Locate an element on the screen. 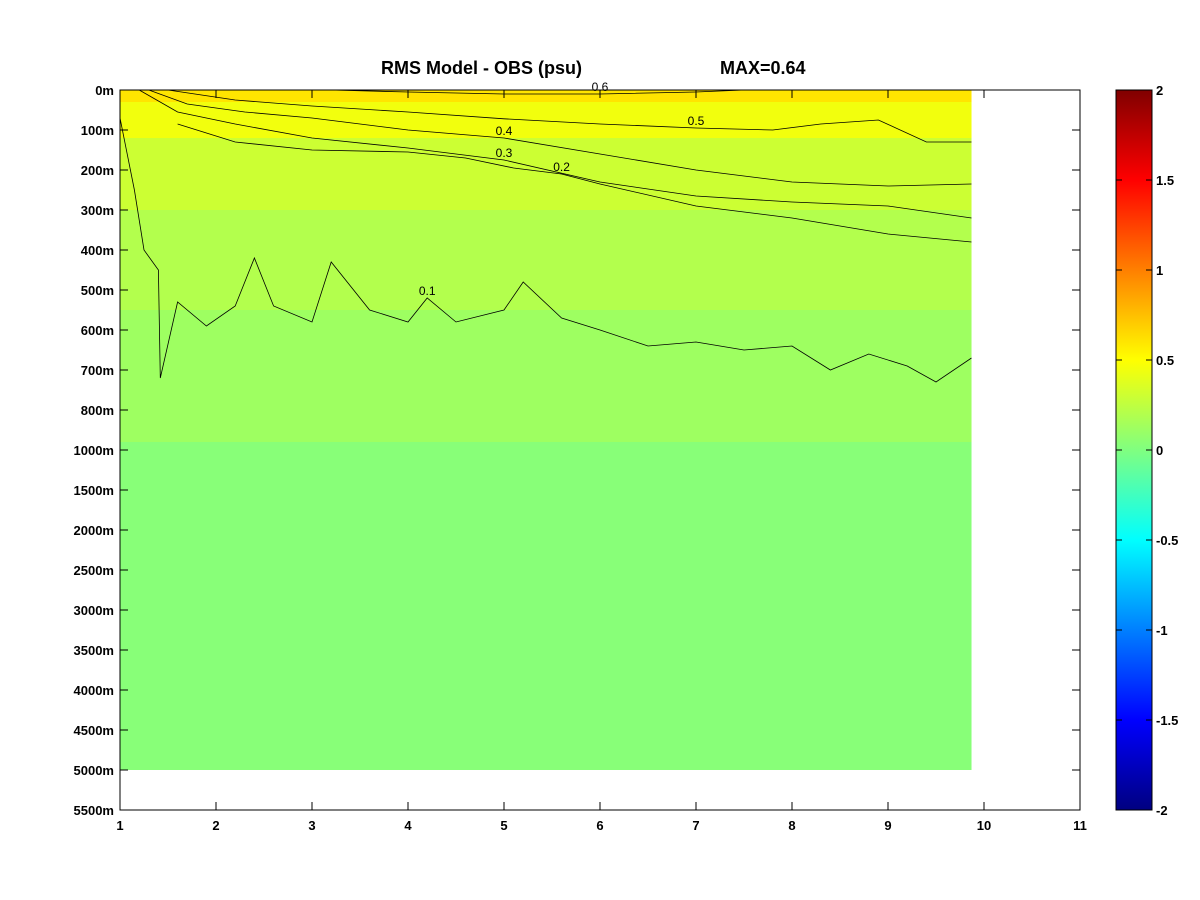  contour-line-0.3 is located at coordinates (555, 154).